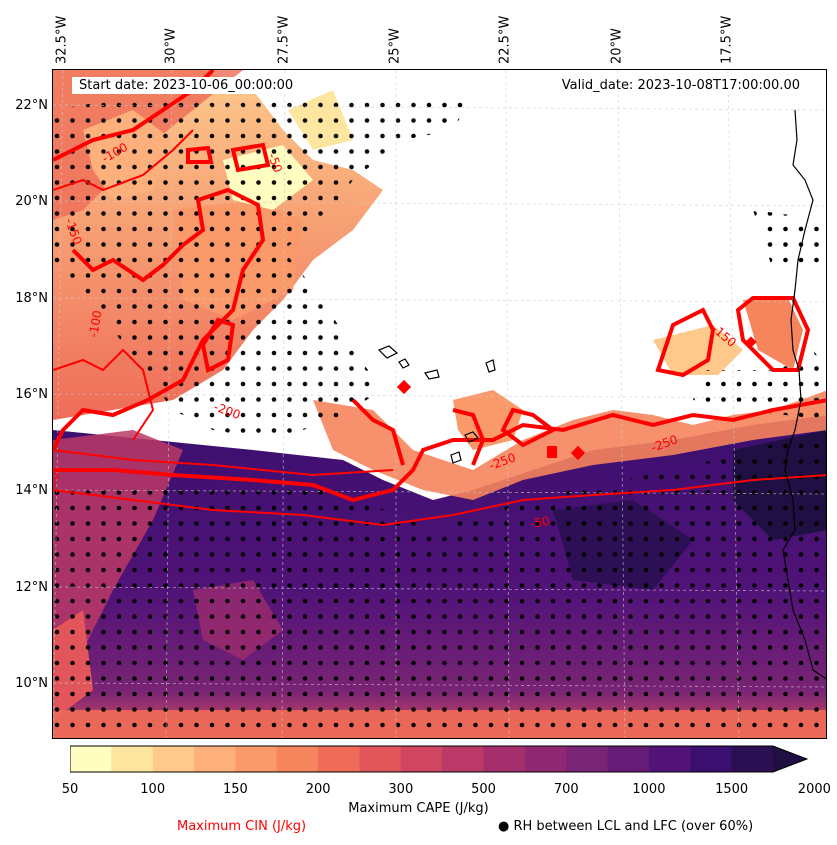 This screenshot has height=845, width=837. I want to click on cin-legend-label: Maximum CIN (J/kg), so click(242, 826).